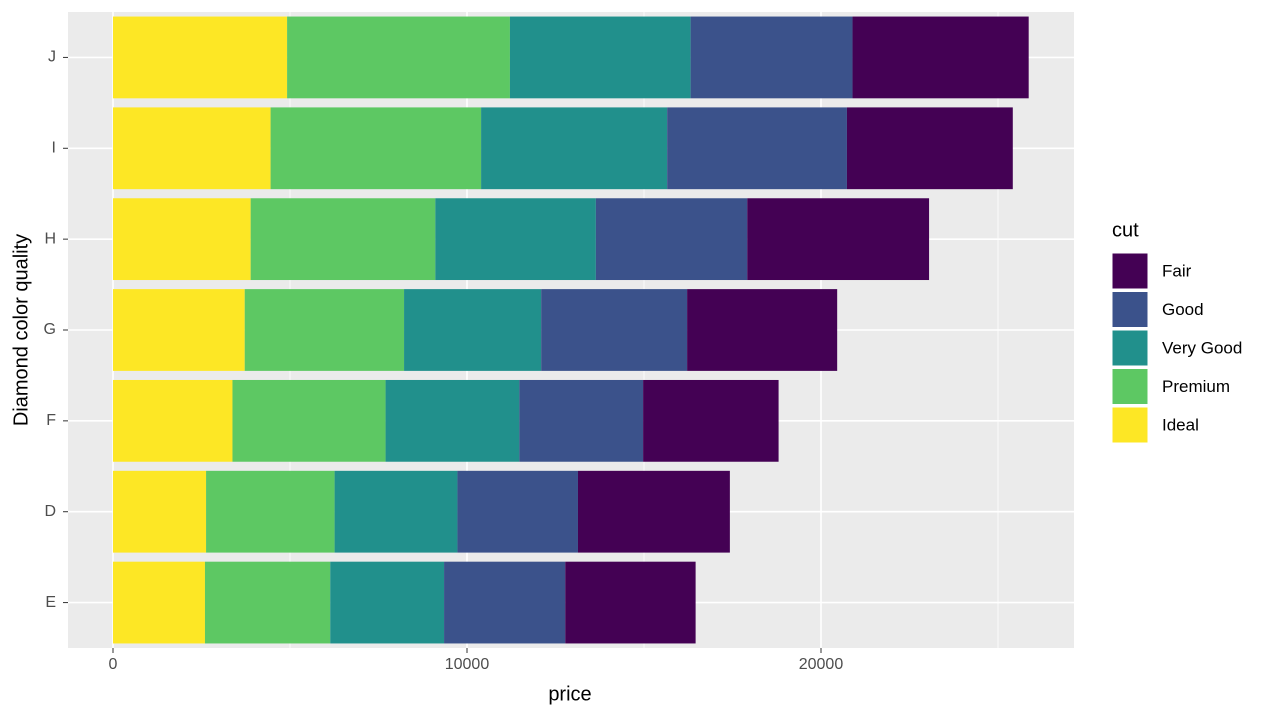 This screenshot has width=1280, height=720. Describe the element at coordinates (50, 329) in the screenshot. I see `y-tick-label: G` at that location.